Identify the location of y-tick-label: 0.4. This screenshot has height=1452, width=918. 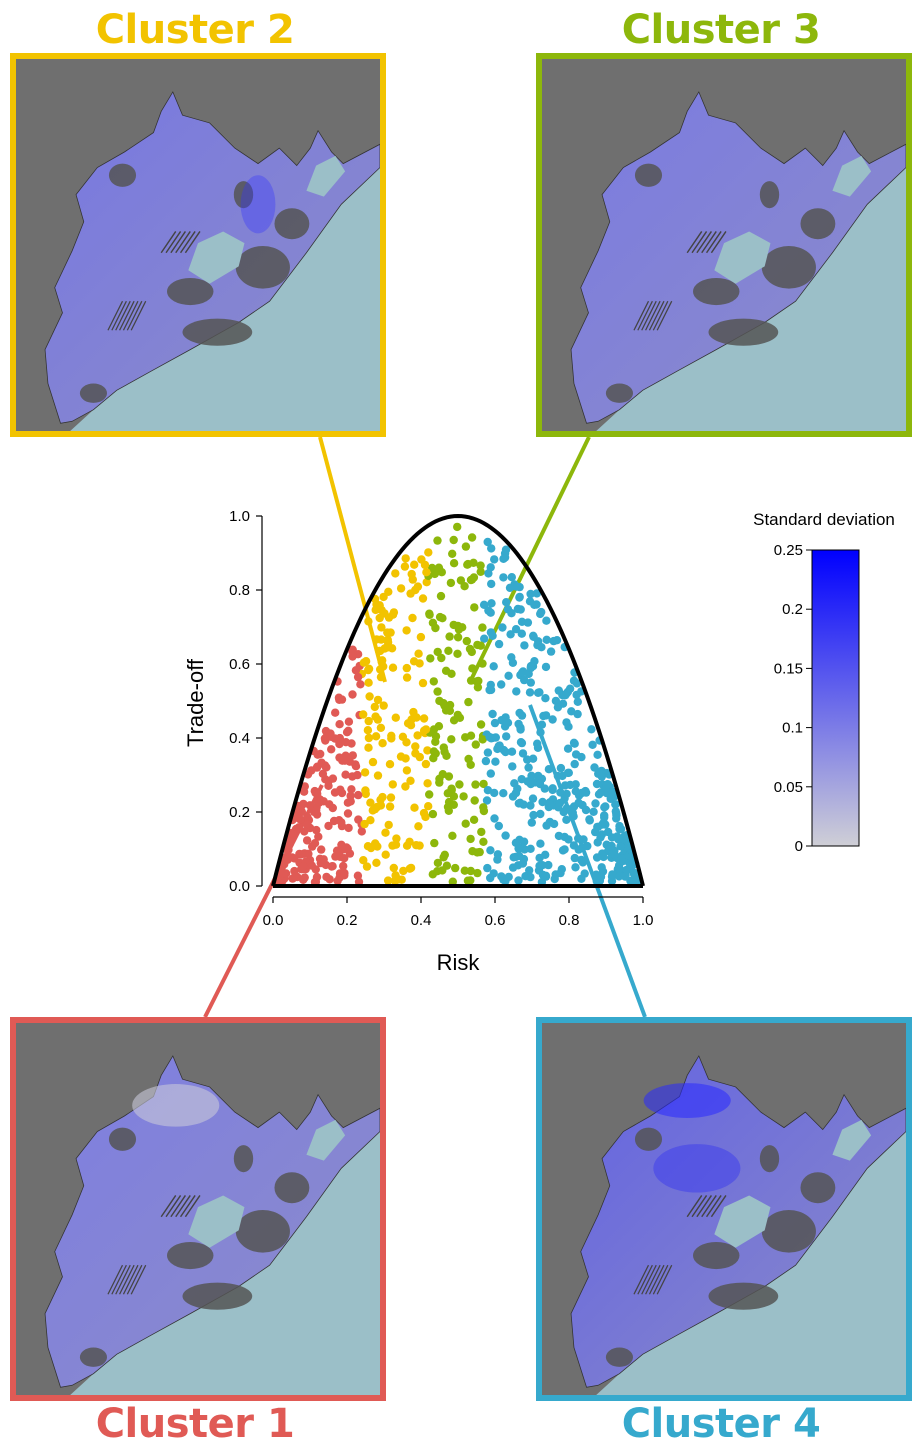
(239, 738).